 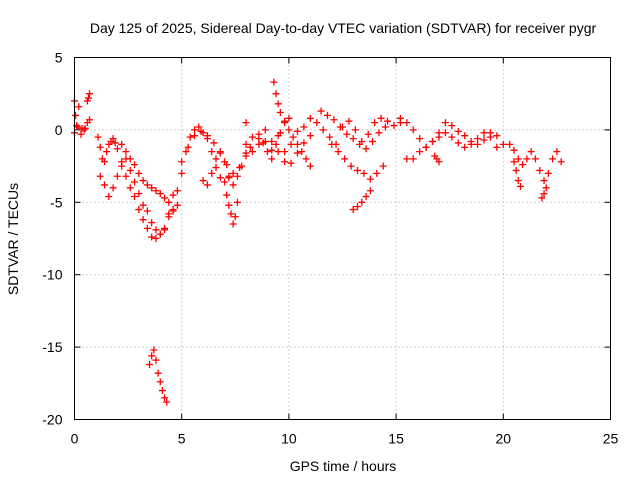 What do you see at coordinates (611, 439) in the screenshot?
I see `x-tick-label: 25` at bounding box center [611, 439].